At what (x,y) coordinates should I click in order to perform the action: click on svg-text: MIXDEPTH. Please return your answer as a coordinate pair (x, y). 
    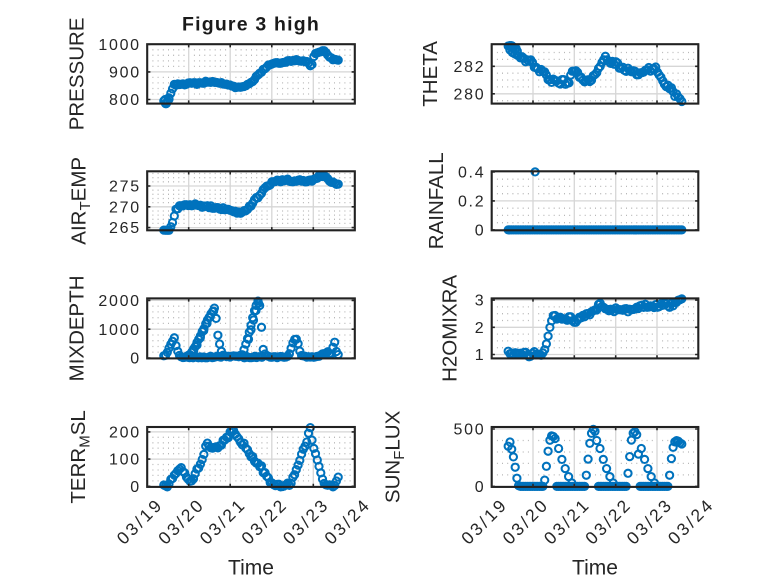
    Looking at the image, I should click on (77, 328).